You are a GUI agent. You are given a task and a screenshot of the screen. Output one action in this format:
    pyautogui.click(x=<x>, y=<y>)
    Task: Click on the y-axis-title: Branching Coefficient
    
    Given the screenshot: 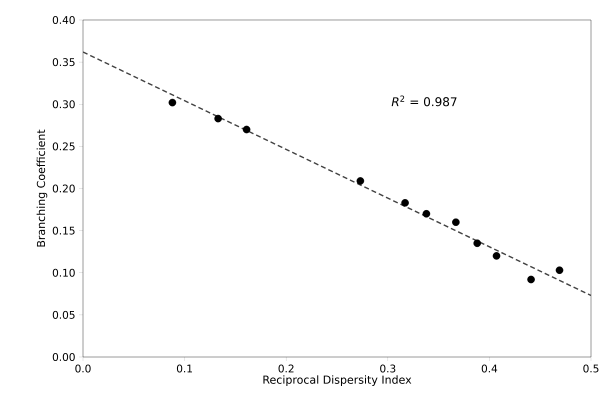 What is the action you would take?
    pyautogui.click(x=42, y=188)
    